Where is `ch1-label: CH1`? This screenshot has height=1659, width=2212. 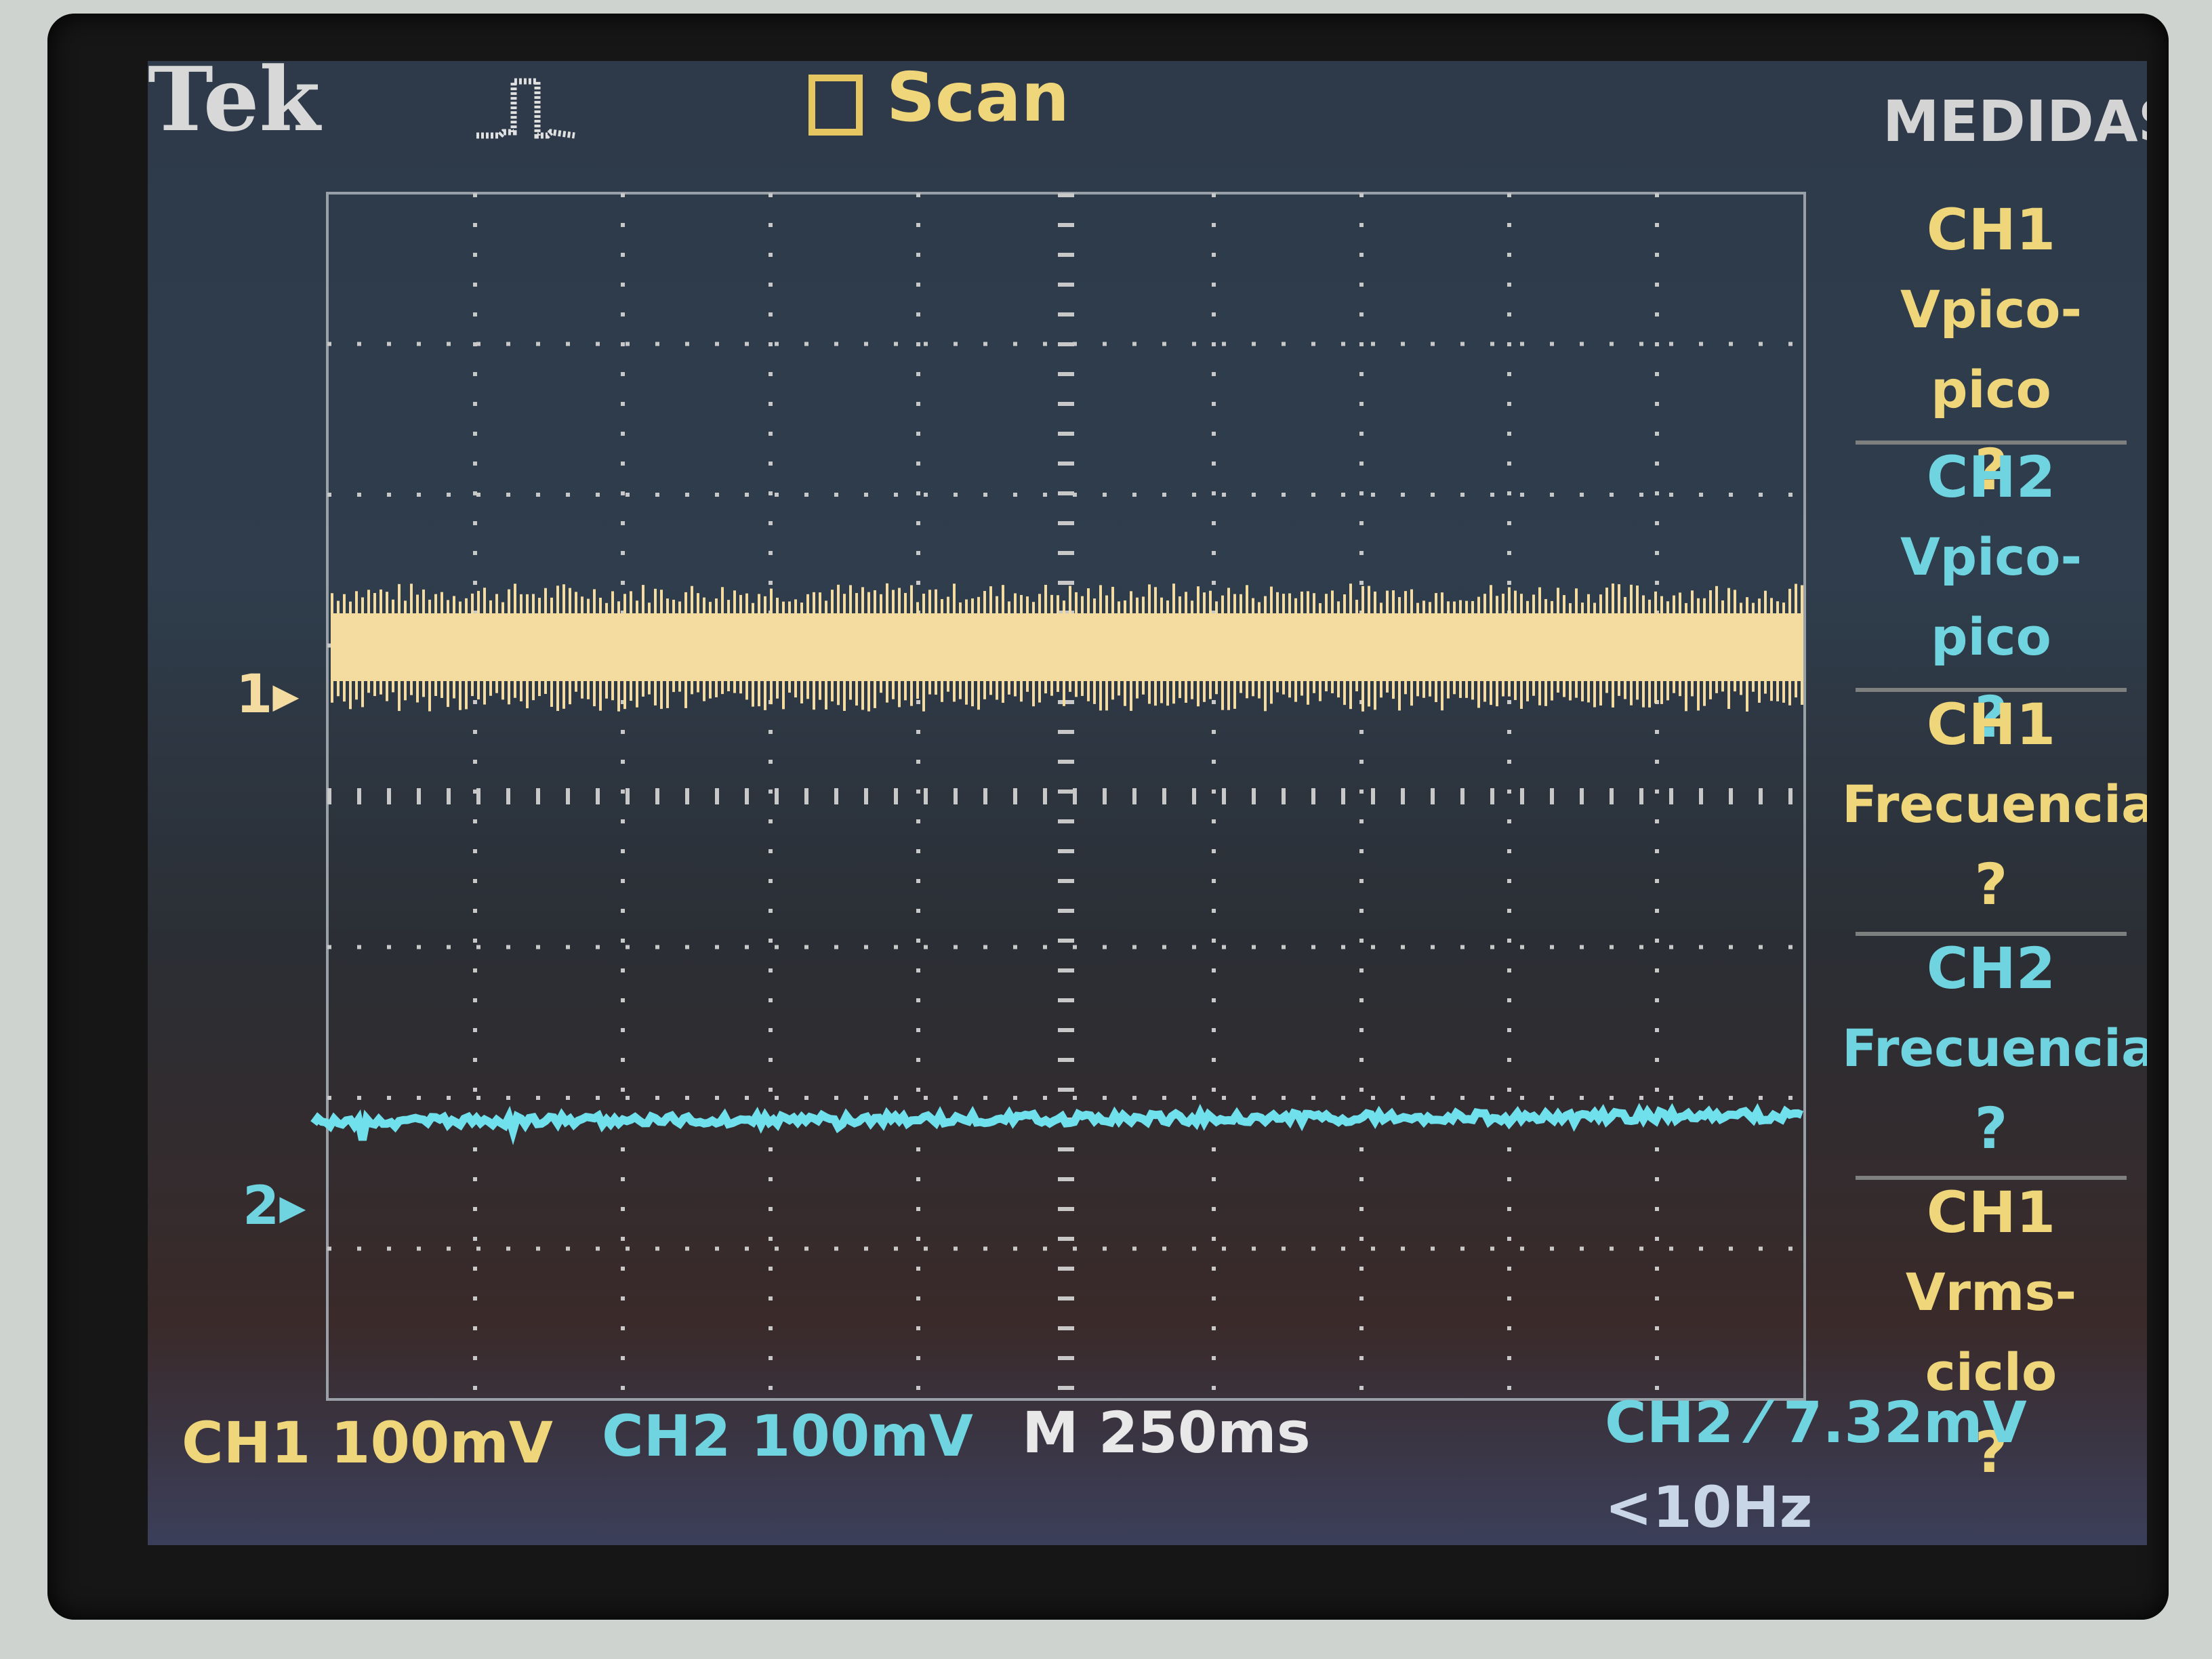 ch1-label: CH1 is located at coordinates (246, 1443).